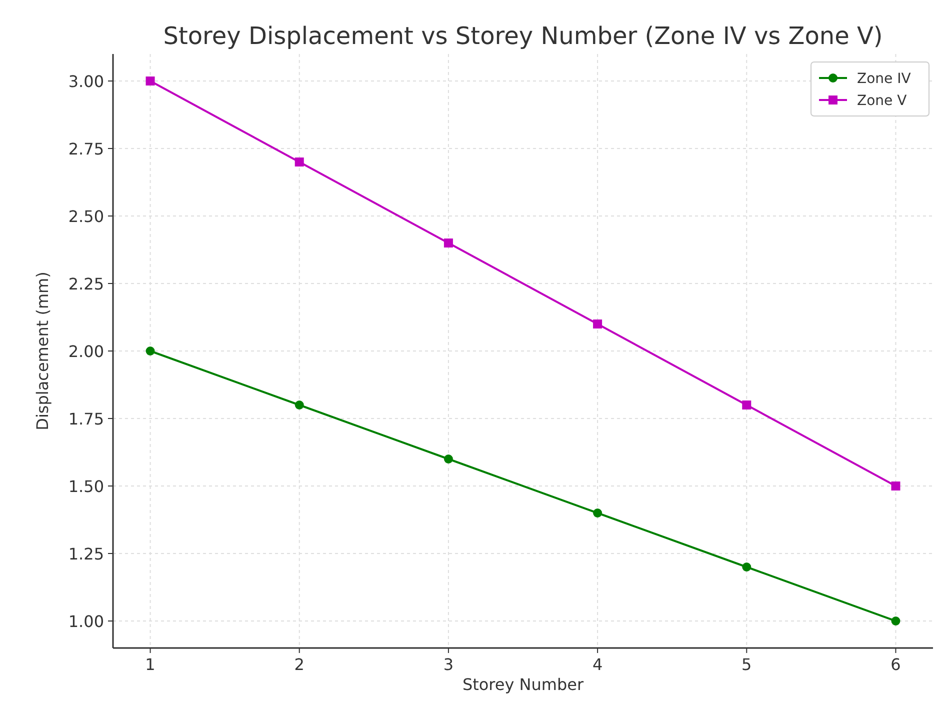  I want to click on chart-title: Storey Displacement vs Storey Number (Zone IV vs Zone V), so click(523, 36).